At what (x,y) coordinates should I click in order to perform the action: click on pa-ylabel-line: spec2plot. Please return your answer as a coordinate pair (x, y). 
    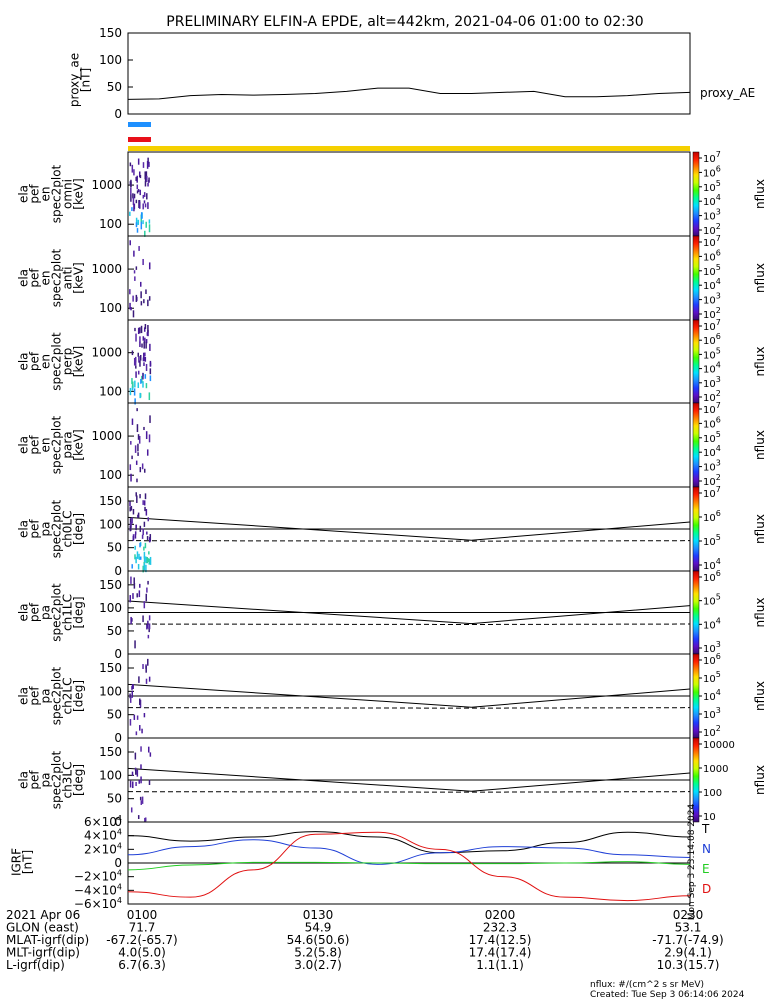
    Looking at the image, I should click on (57, 779).